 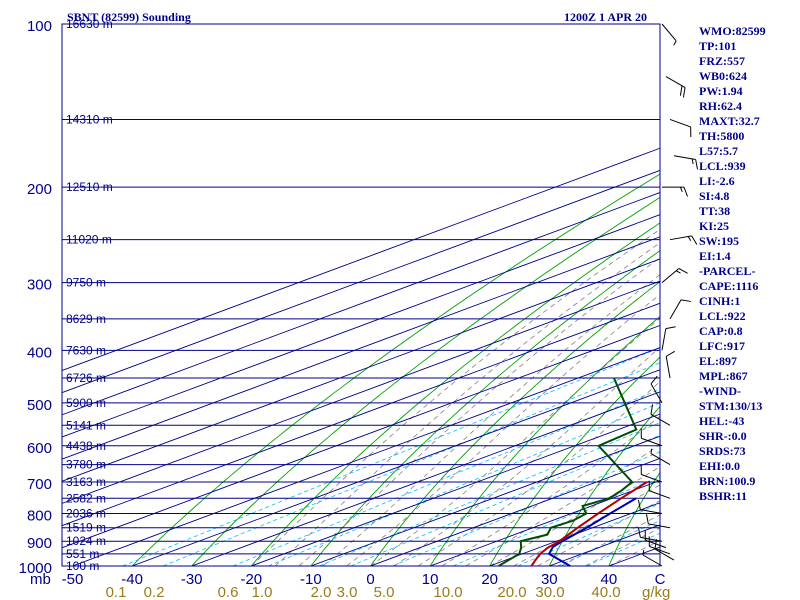 I want to click on stat-item: KI:25, so click(x=714, y=226).